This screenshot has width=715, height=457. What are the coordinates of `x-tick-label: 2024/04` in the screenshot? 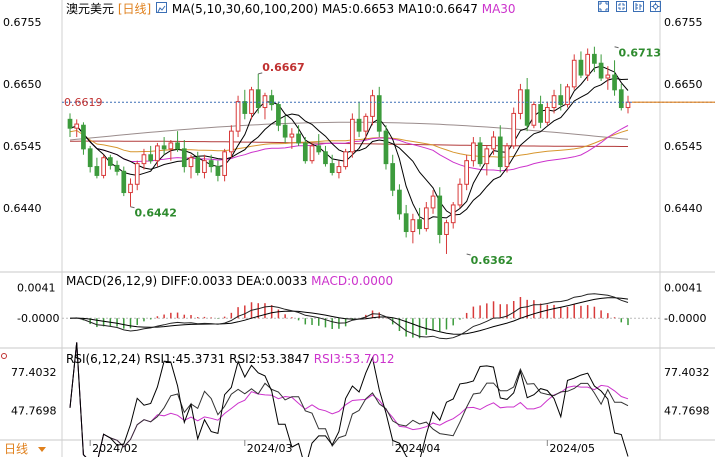 It's located at (418, 448).